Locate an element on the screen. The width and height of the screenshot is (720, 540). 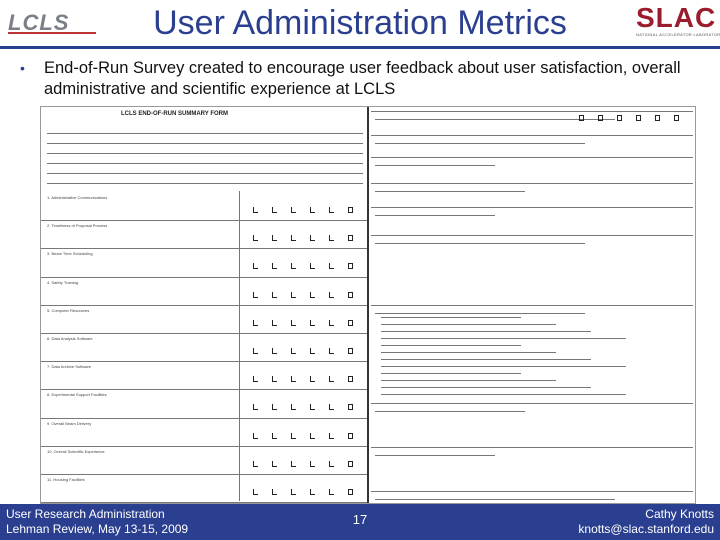
form-item-label: 8. Experimental Support Facilities is located at coordinates (77, 395).